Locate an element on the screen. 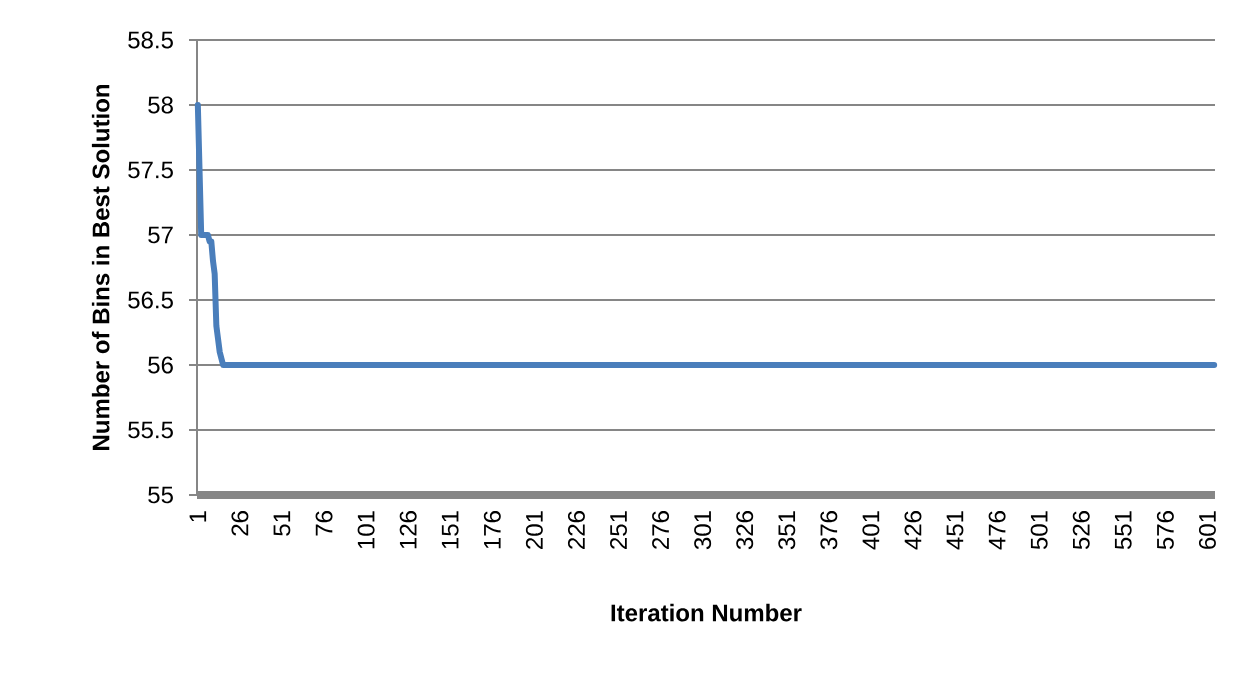 This screenshot has height=673, width=1250. x-tick-label: 176 is located at coordinates (492, 530).